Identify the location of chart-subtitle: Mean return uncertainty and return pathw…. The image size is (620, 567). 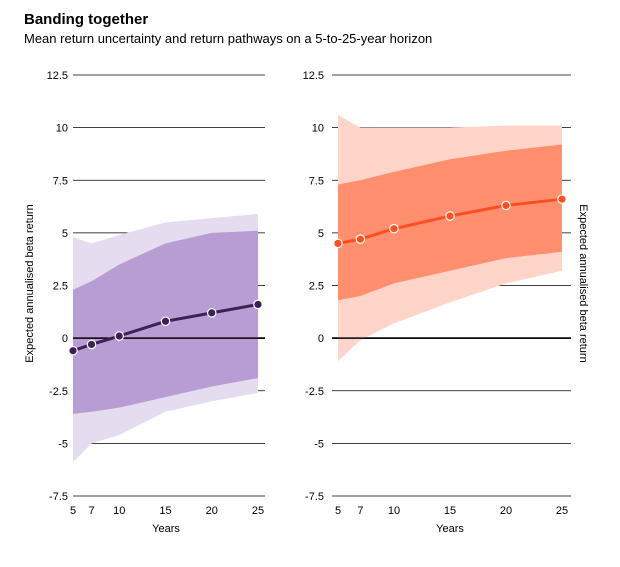
(228, 38).